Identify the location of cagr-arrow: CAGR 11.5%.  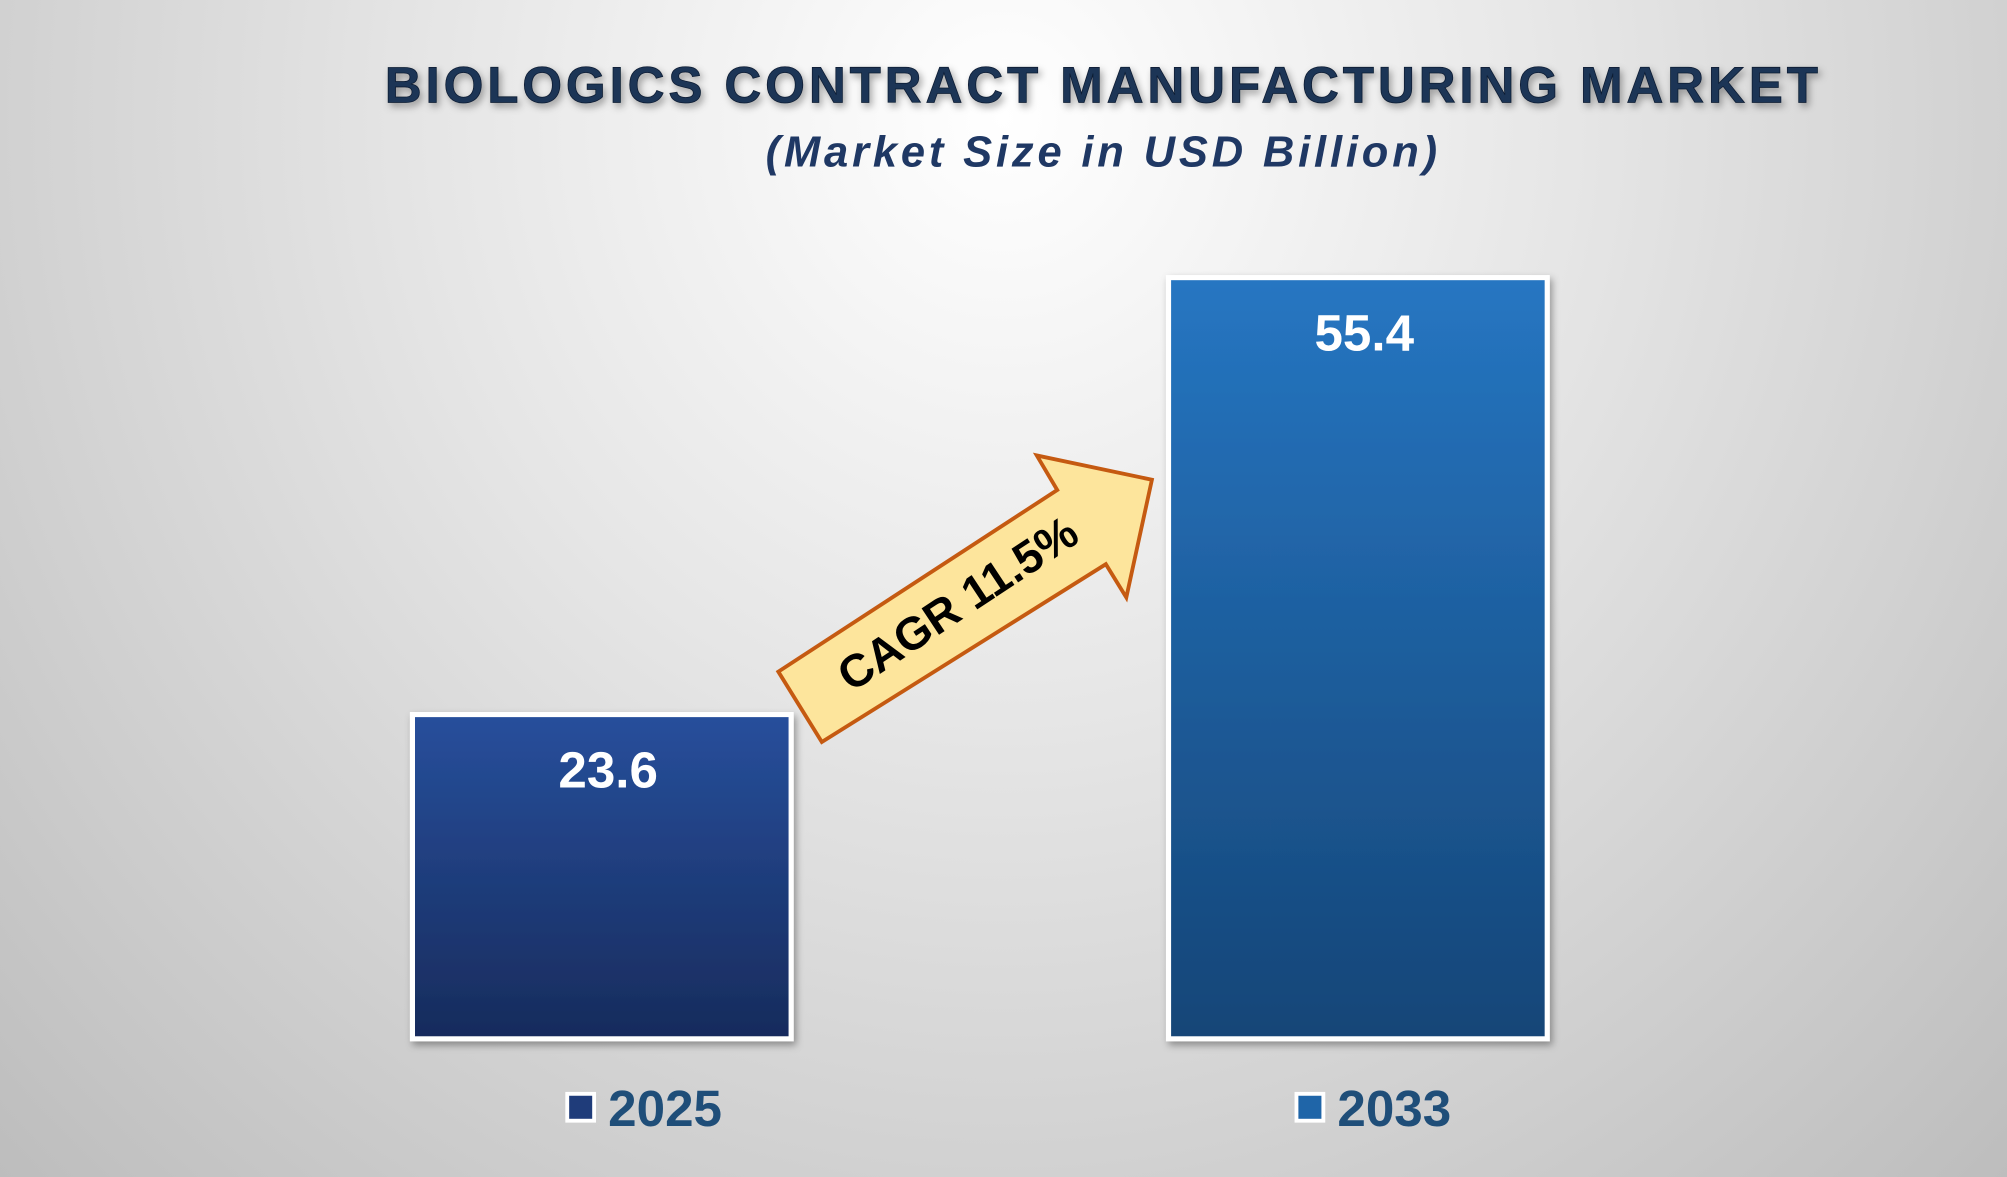
(965, 598).